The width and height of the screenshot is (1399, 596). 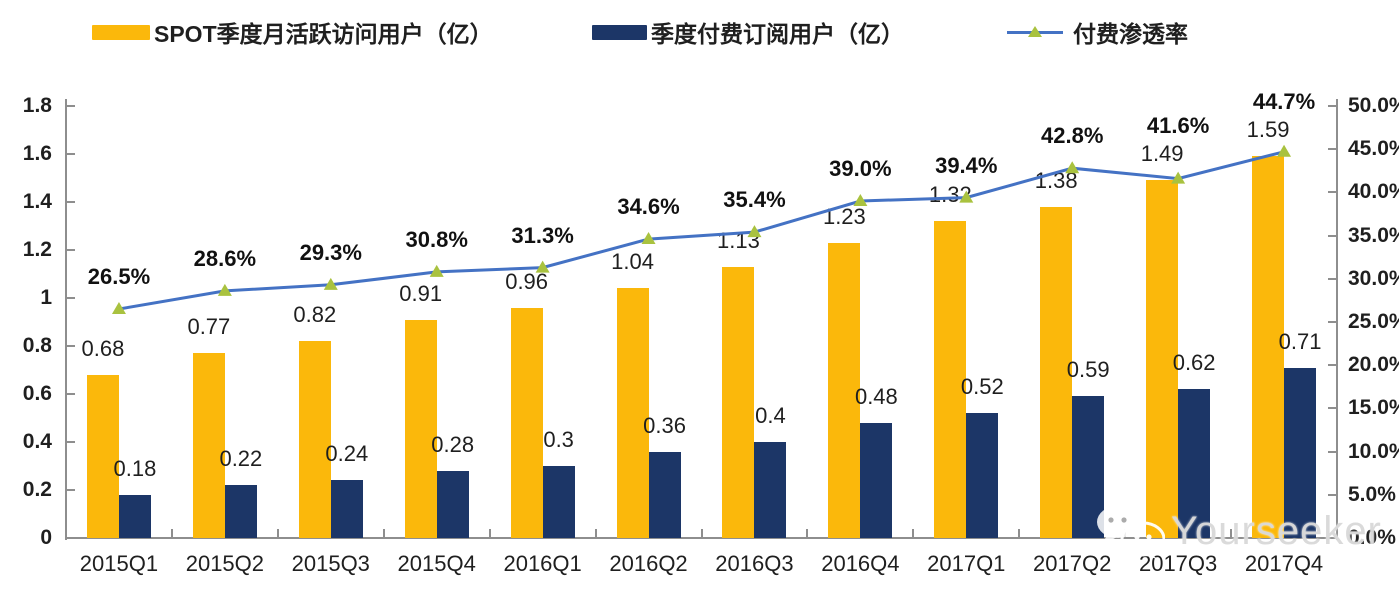 What do you see at coordinates (1373, 408) in the screenshot?
I see `right-axis-tick-label: 15.0%` at bounding box center [1373, 408].